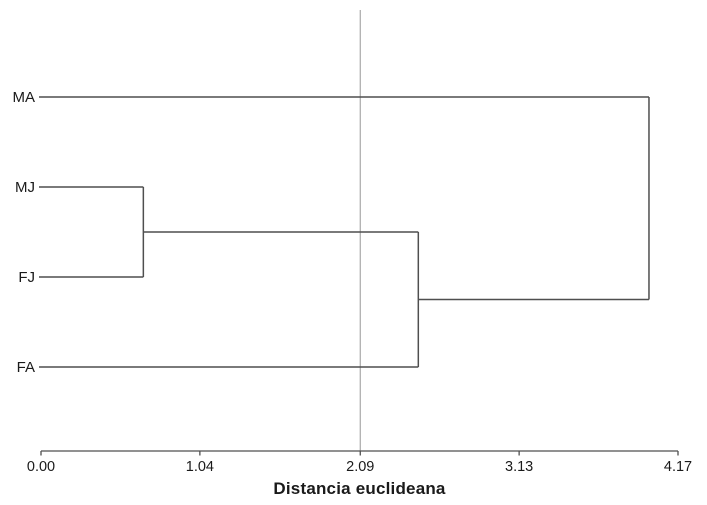 Image resolution: width=707 pixels, height=505 pixels. Describe the element at coordinates (359, 488) in the screenshot. I see `x-axis-title: Distancia euclideana` at that location.